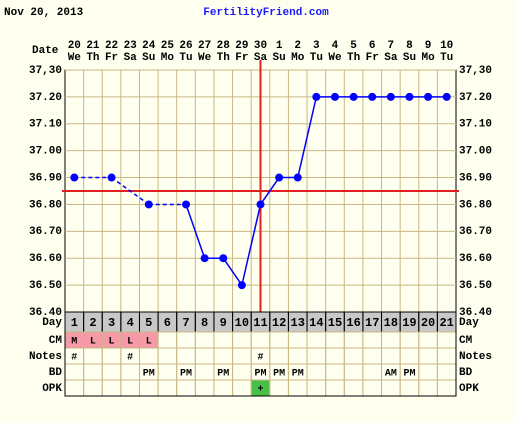 This screenshot has height=423, width=514. What do you see at coordinates (131, 46) in the screenshot?
I see `date-label: 23` at bounding box center [131, 46].